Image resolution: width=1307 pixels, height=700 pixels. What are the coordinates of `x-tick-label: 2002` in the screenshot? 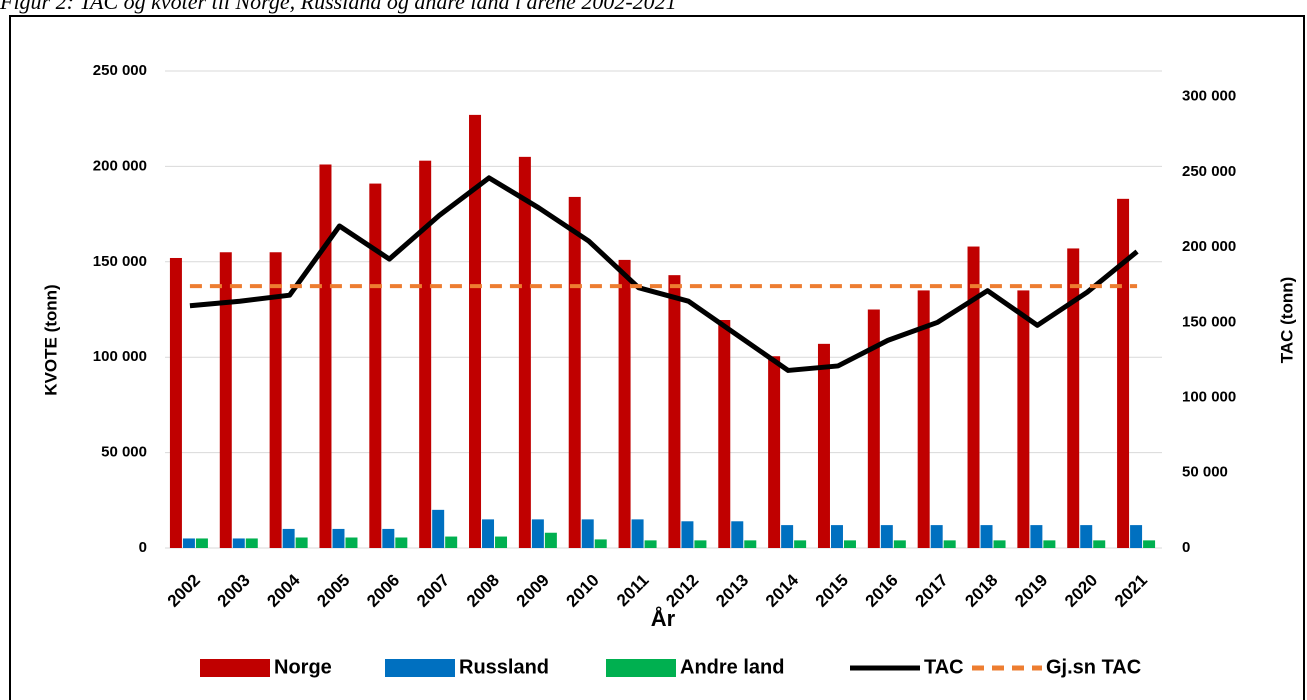 It's located at (184, 591).